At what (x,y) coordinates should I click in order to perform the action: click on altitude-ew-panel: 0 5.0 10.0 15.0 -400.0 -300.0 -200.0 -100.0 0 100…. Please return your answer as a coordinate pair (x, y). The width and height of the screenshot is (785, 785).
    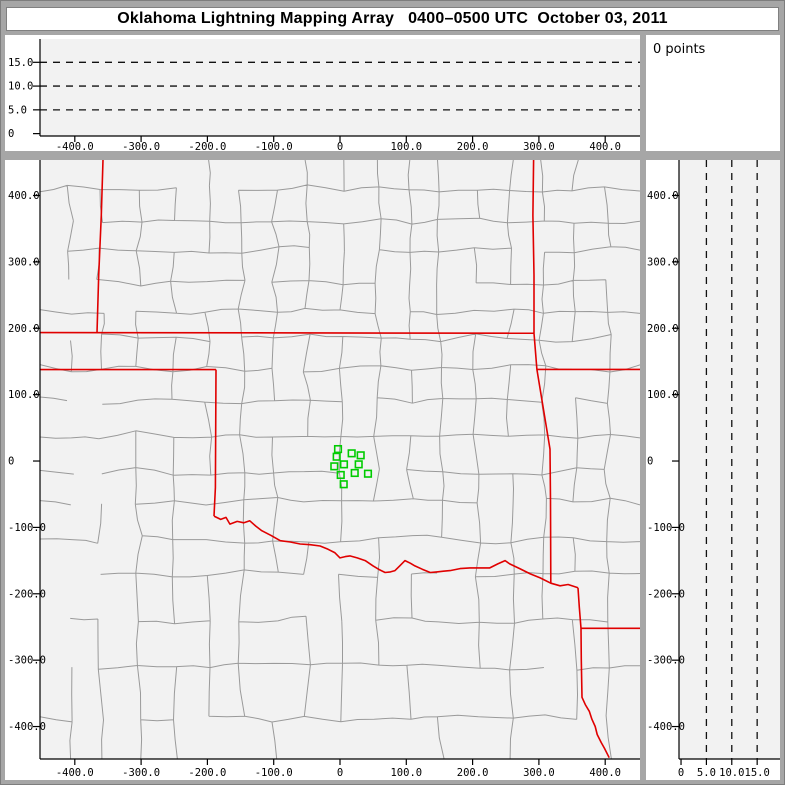
    Looking at the image, I should click on (322, 93).